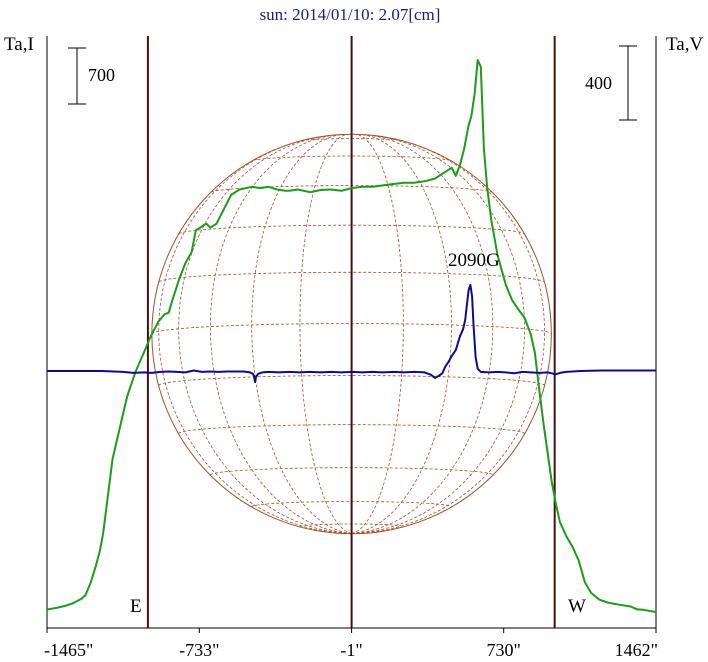 The height and width of the screenshot is (662, 708). Describe the element at coordinates (504, 650) in the screenshot. I see `x-tick-label: 730"` at that location.